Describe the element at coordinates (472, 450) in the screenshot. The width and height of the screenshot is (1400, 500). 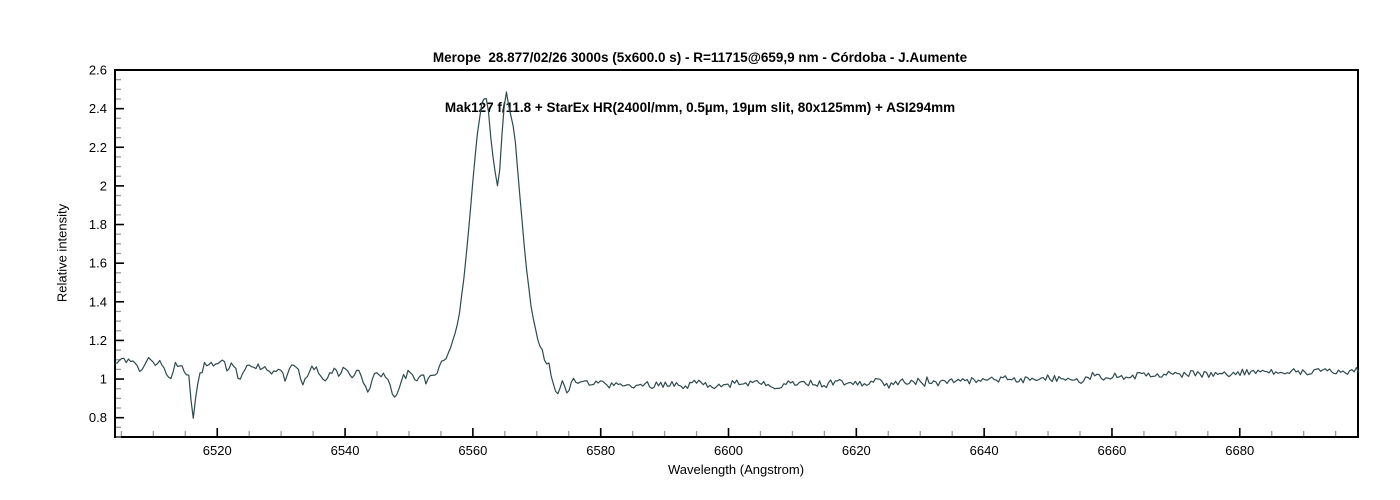
I see `x-tick-label: 6560` at that location.